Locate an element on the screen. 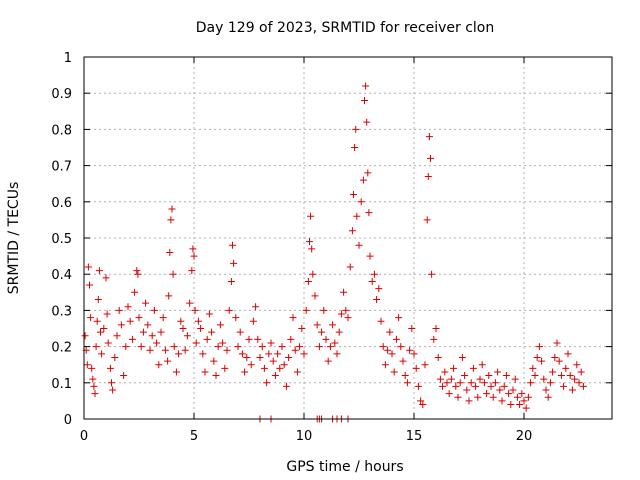  y-tick-label: 0.4 is located at coordinates (61, 275).